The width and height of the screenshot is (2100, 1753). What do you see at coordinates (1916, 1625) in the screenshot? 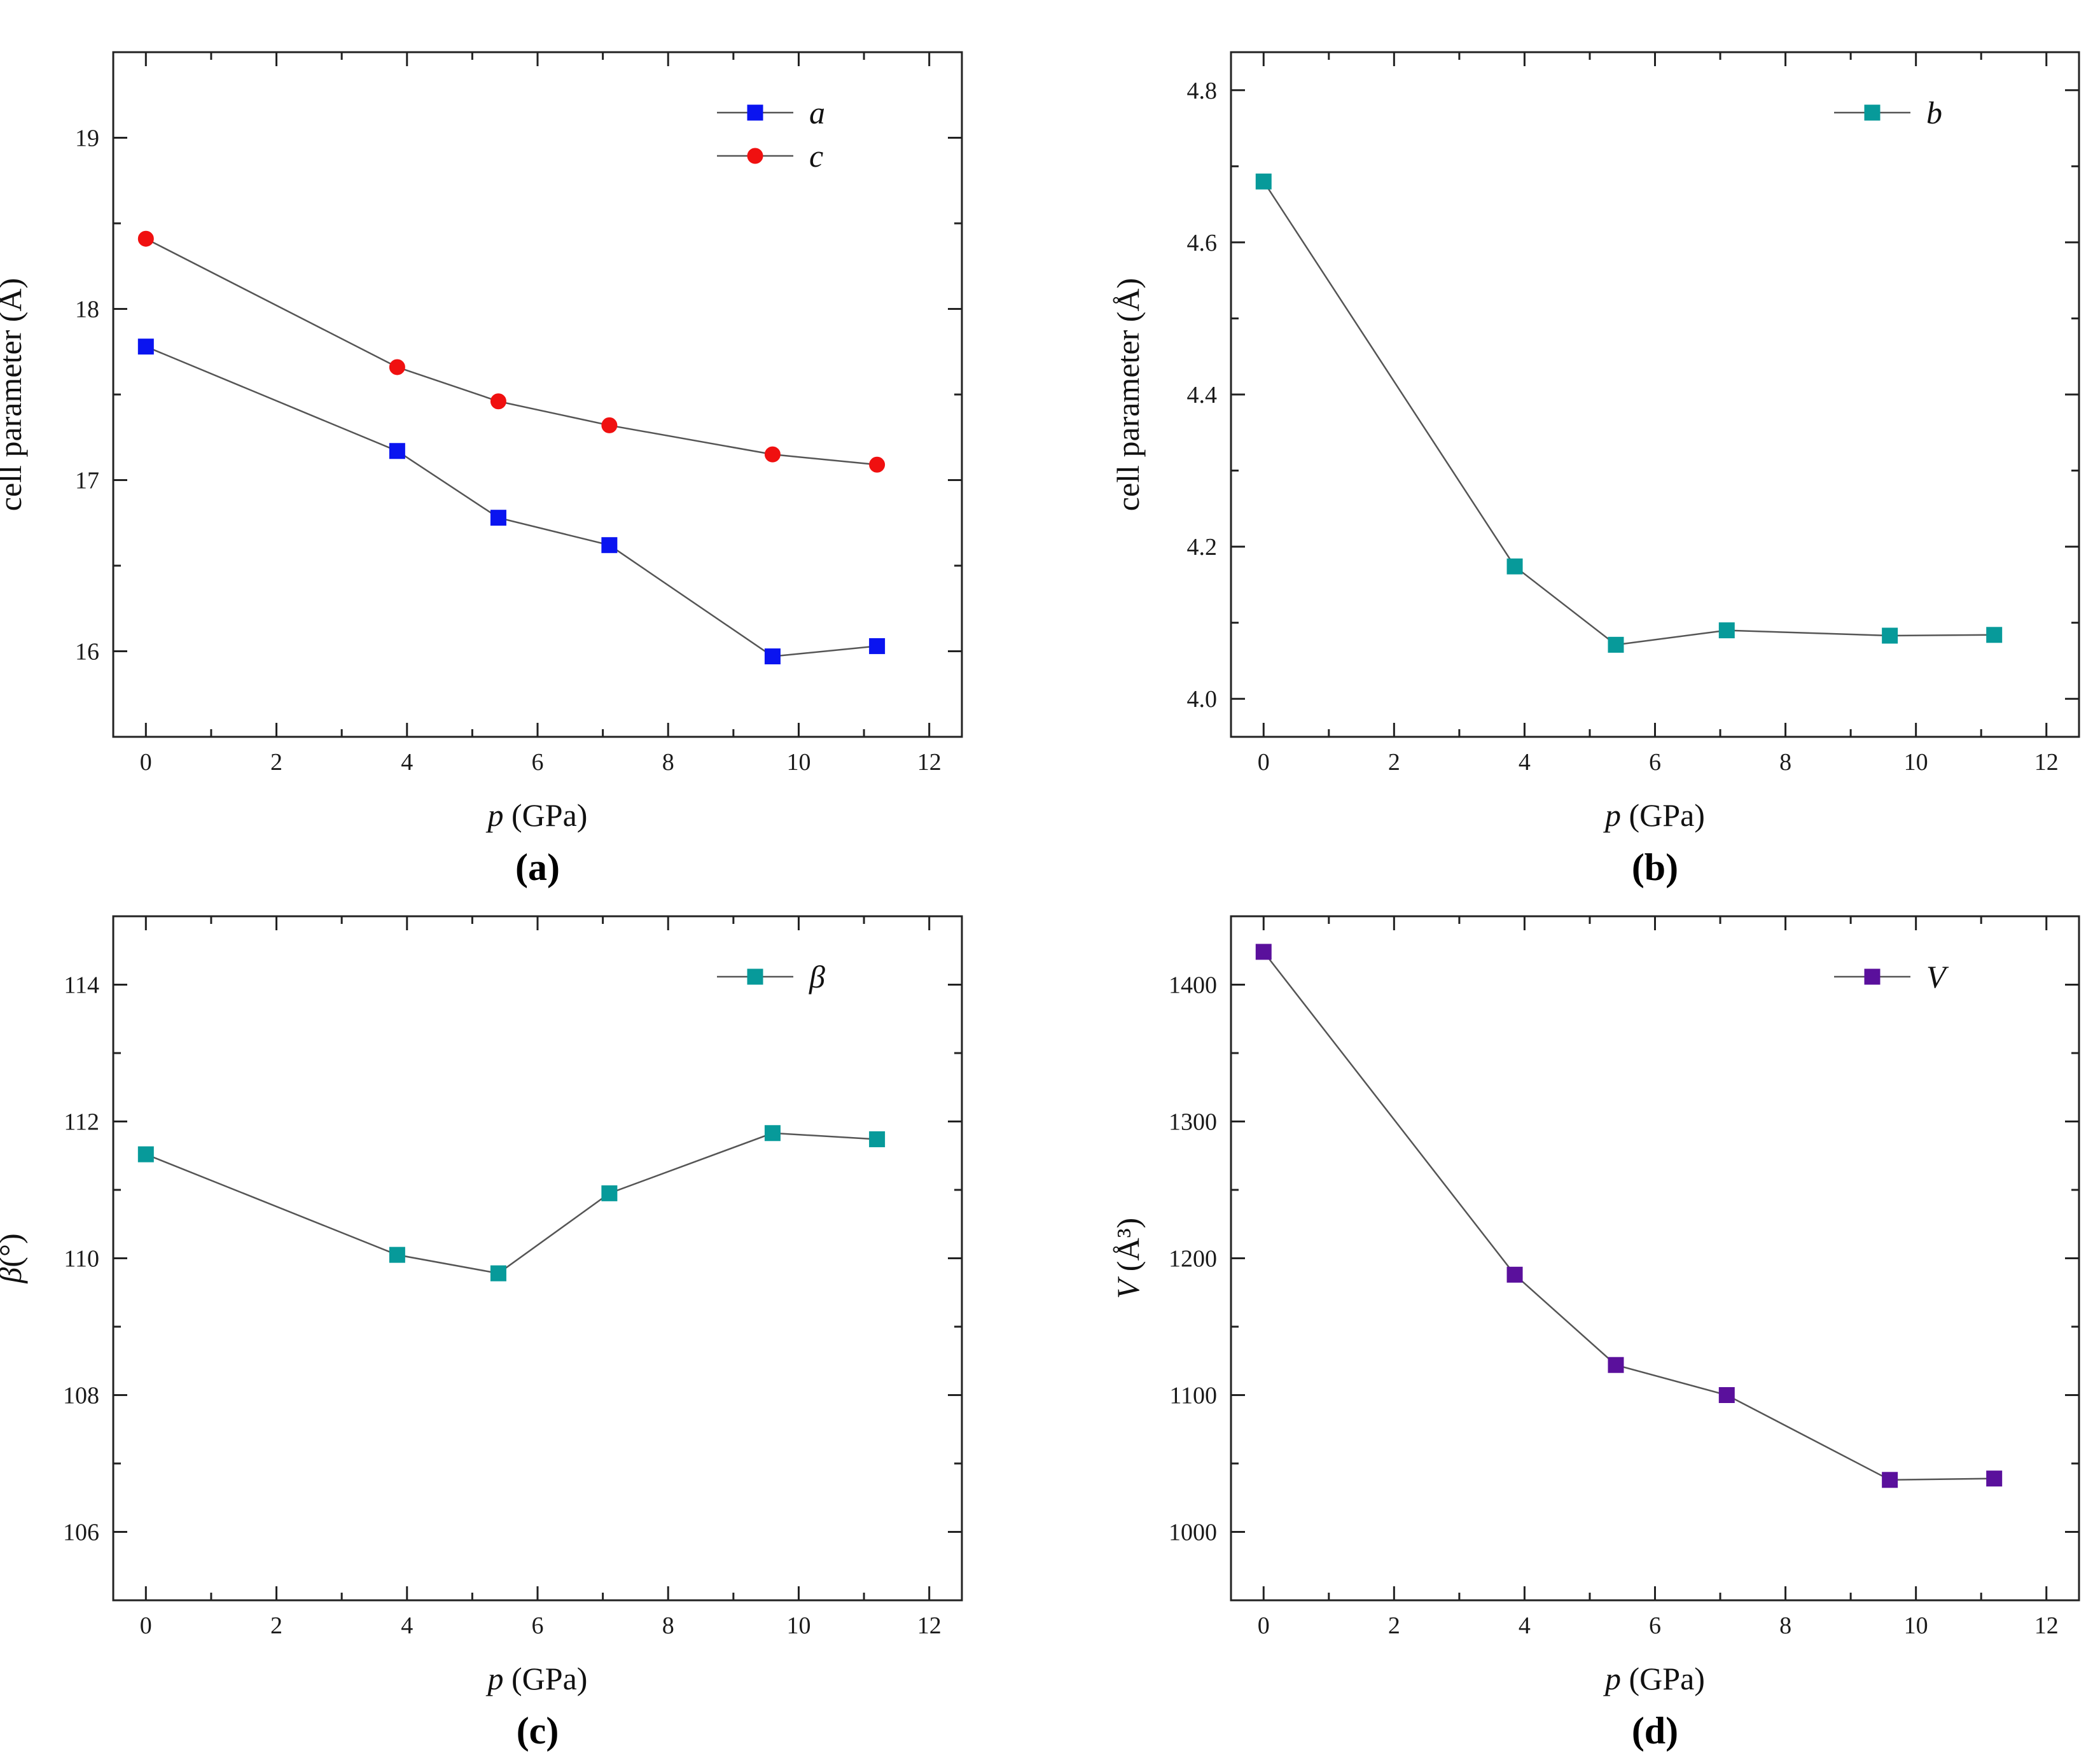
I see `panel-d-xtick-label-5: 10` at bounding box center [1916, 1625].